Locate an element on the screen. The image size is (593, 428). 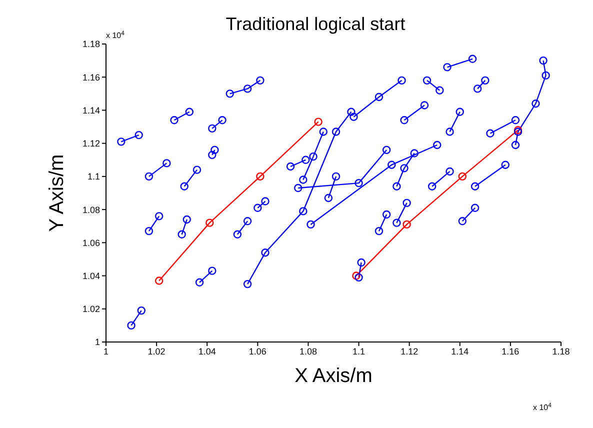
y-tick-label: 1.18 is located at coordinates (91, 44).